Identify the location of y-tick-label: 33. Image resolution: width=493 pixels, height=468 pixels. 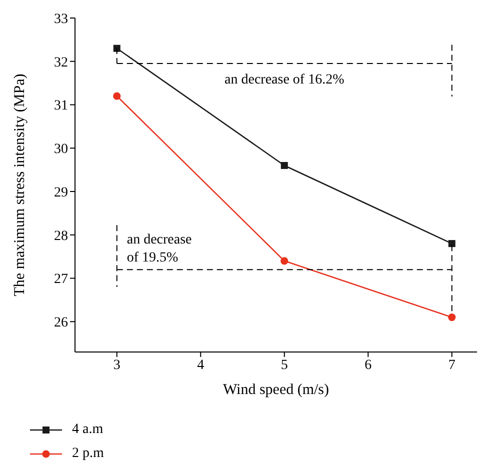
(61, 19).